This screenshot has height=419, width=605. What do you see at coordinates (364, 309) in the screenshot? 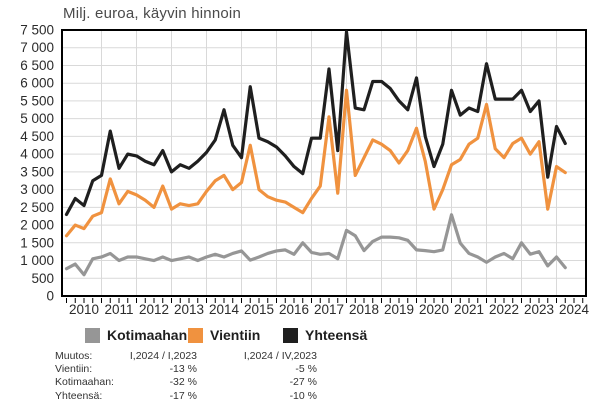
I see `x-axis-label: 2018` at bounding box center [364, 309].